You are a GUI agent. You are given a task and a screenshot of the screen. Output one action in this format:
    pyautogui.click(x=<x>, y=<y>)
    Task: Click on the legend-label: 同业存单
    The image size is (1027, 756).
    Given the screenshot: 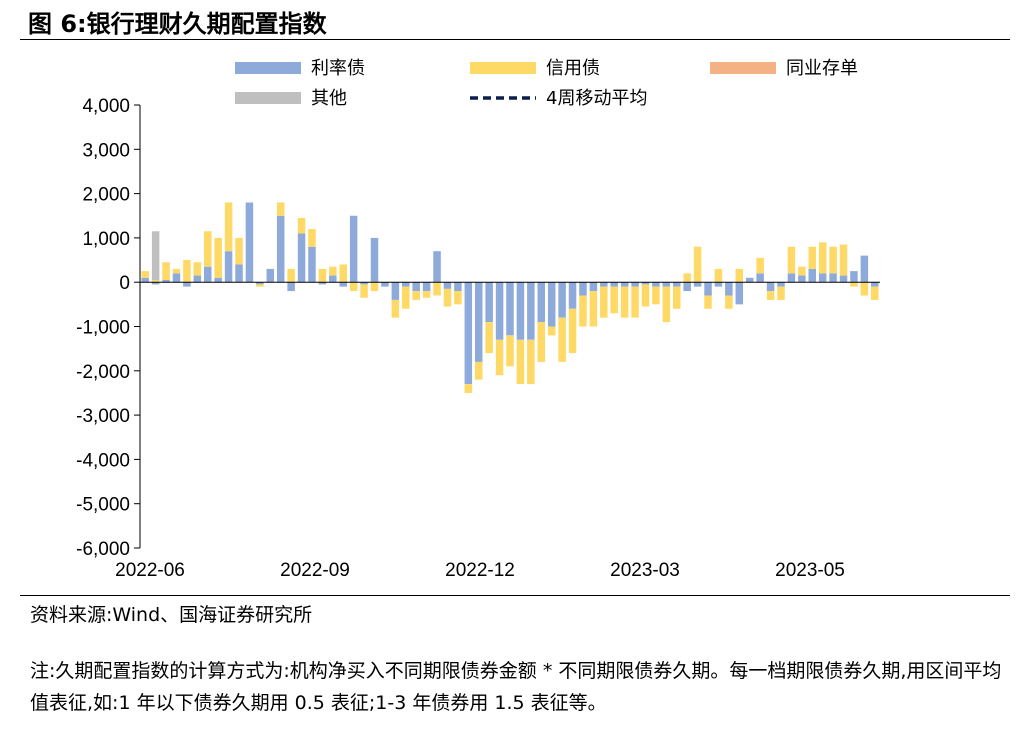 What is the action you would take?
    pyautogui.click(x=822, y=68)
    